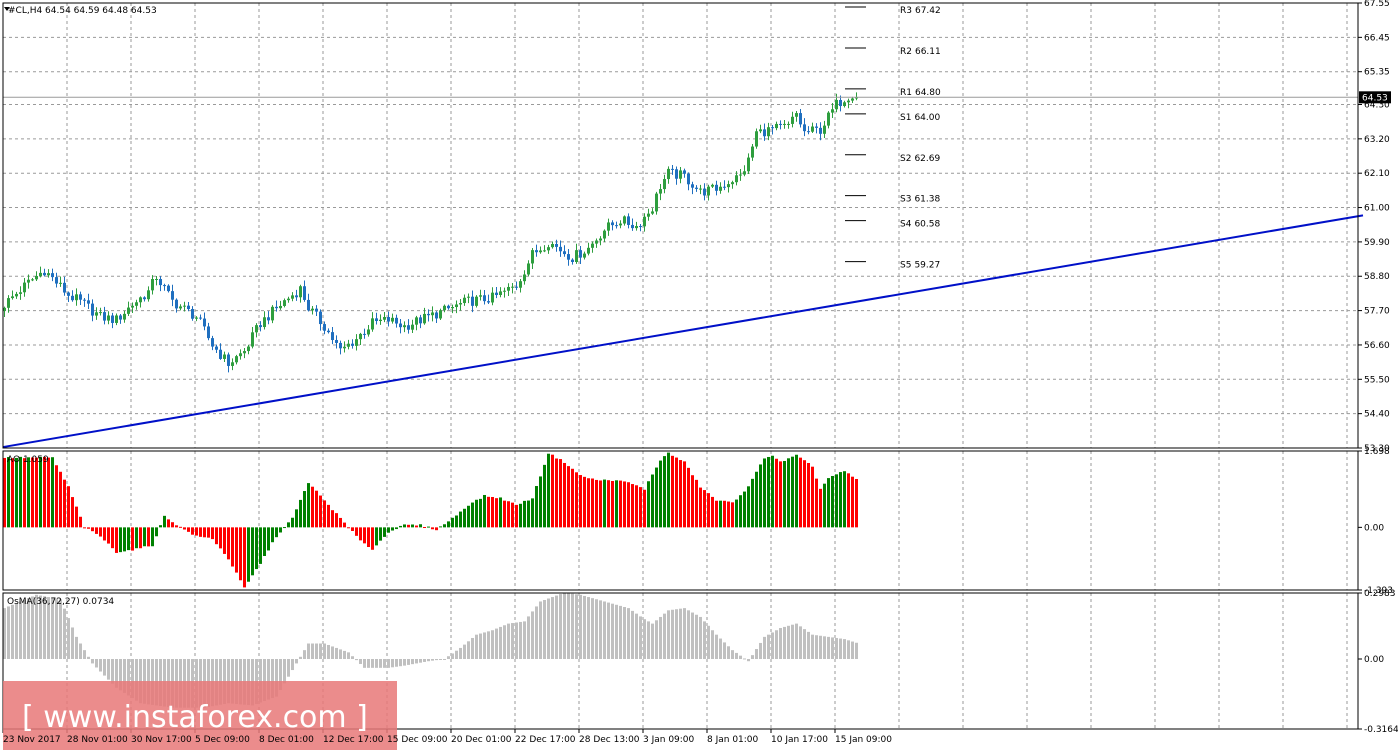 This screenshot has height=754, width=1398. I want to click on dropdown-arrow-icon, so click(7, 9).